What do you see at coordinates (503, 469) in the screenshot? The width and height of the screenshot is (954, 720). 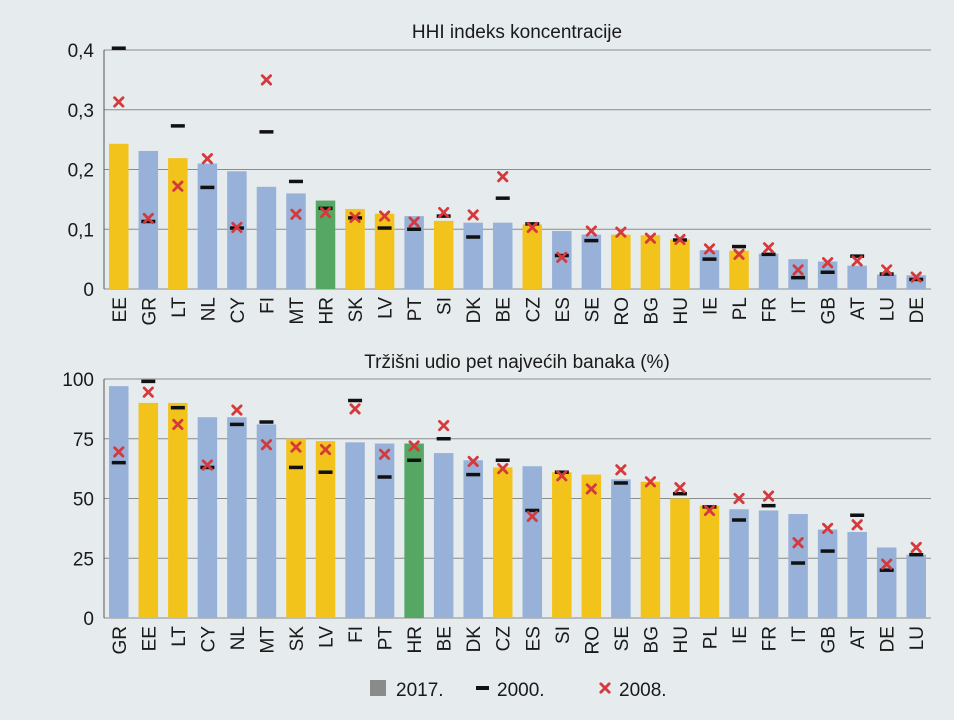 I see `cross-2008-cz-stroke-b` at bounding box center [503, 469].